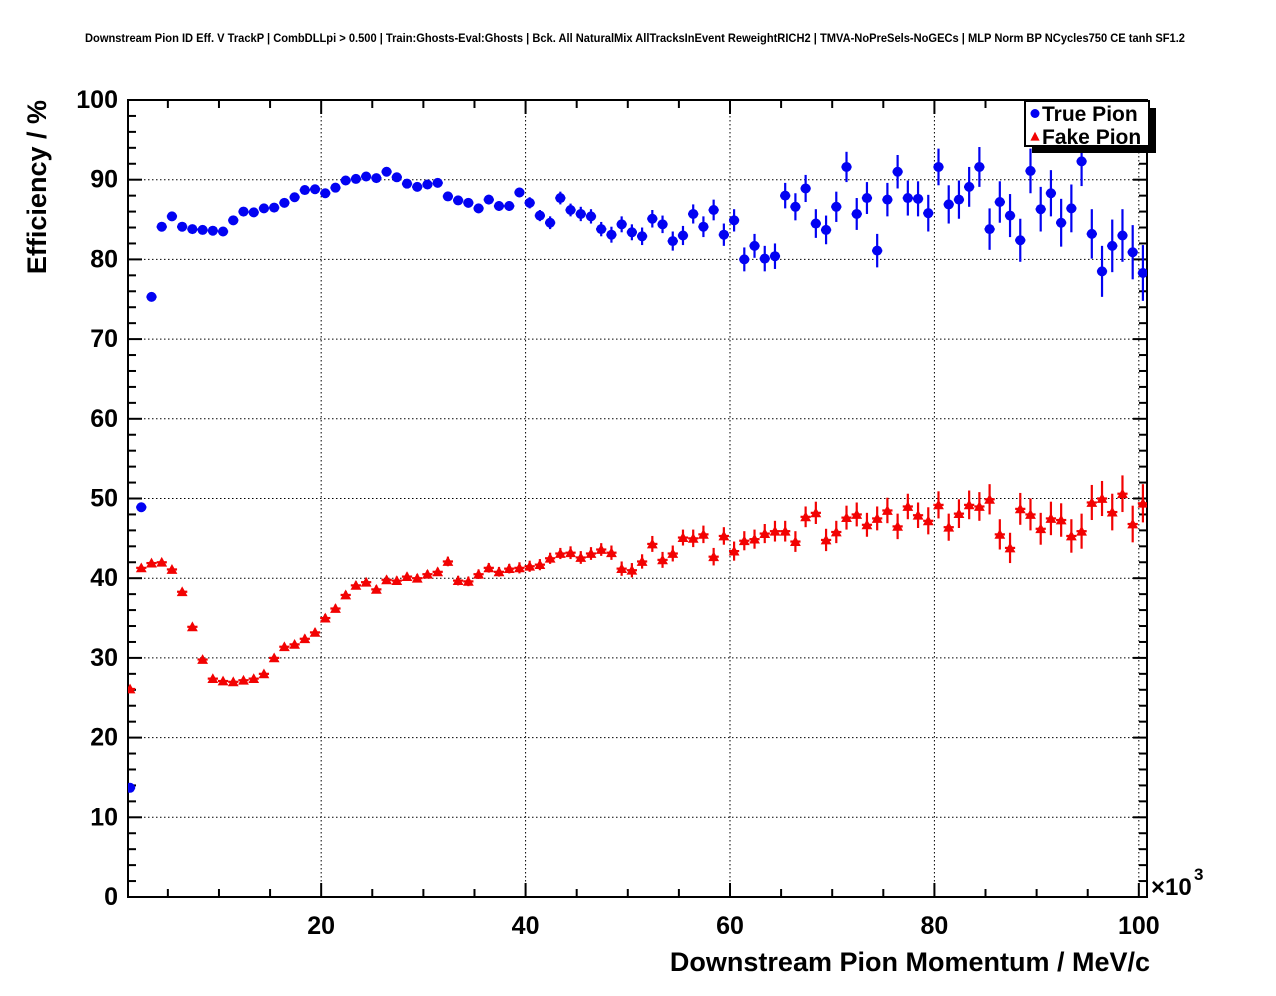  I want to click on x-axis-multiplier: ×10, so click(1171, 887).